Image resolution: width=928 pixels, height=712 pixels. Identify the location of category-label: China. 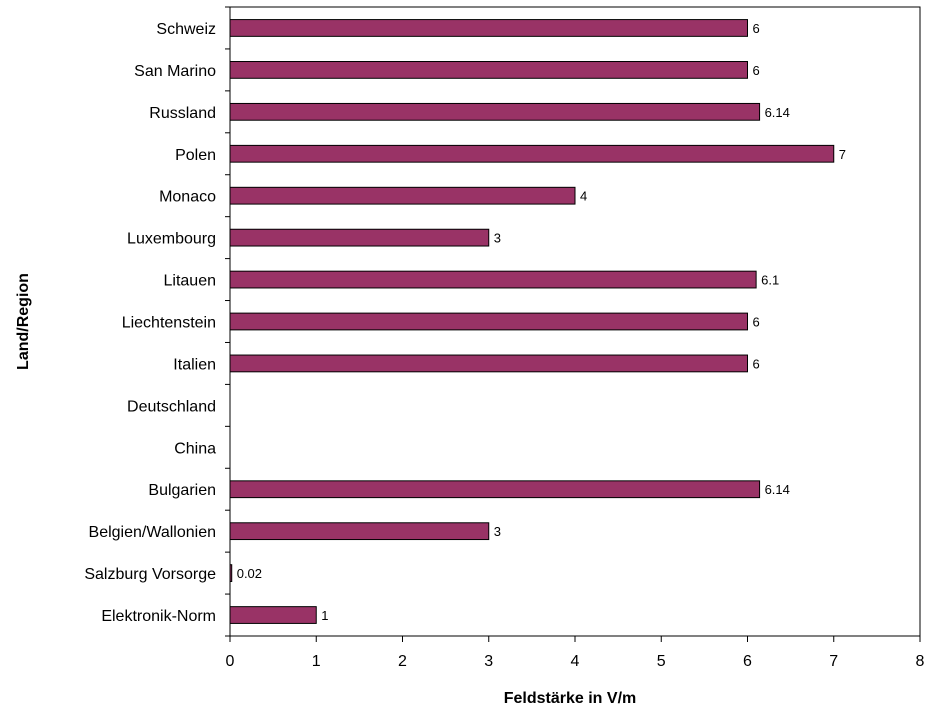
(195, 448).